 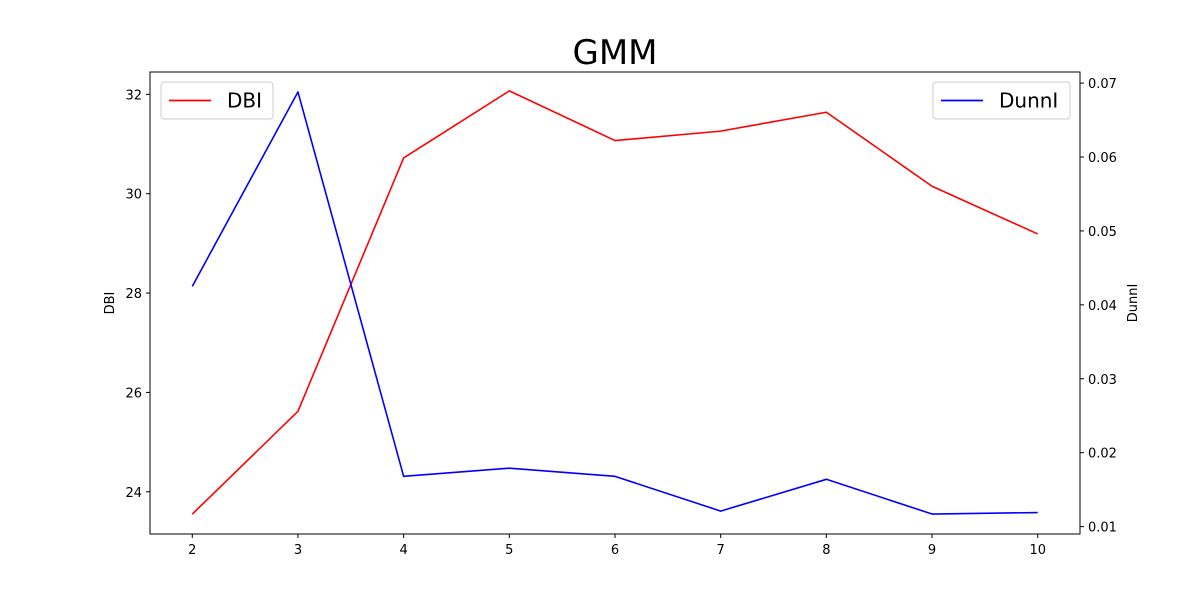 I want to click on x-tick-label: 6, so click(x=615, y=550).